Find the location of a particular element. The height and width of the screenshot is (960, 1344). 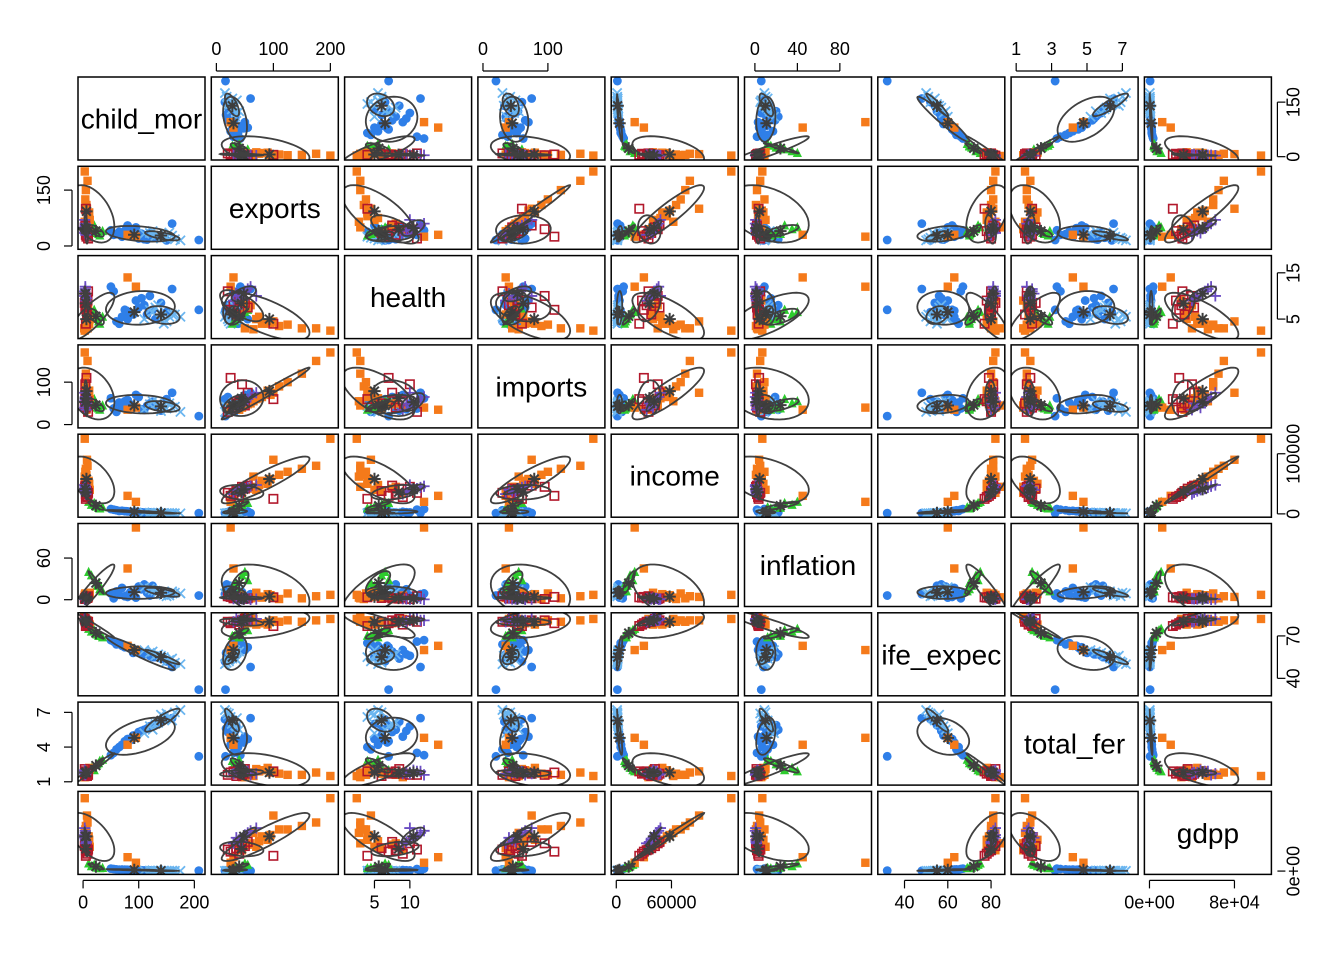

panel-health-vs-gdpp is located at coordinates (1208, 297).